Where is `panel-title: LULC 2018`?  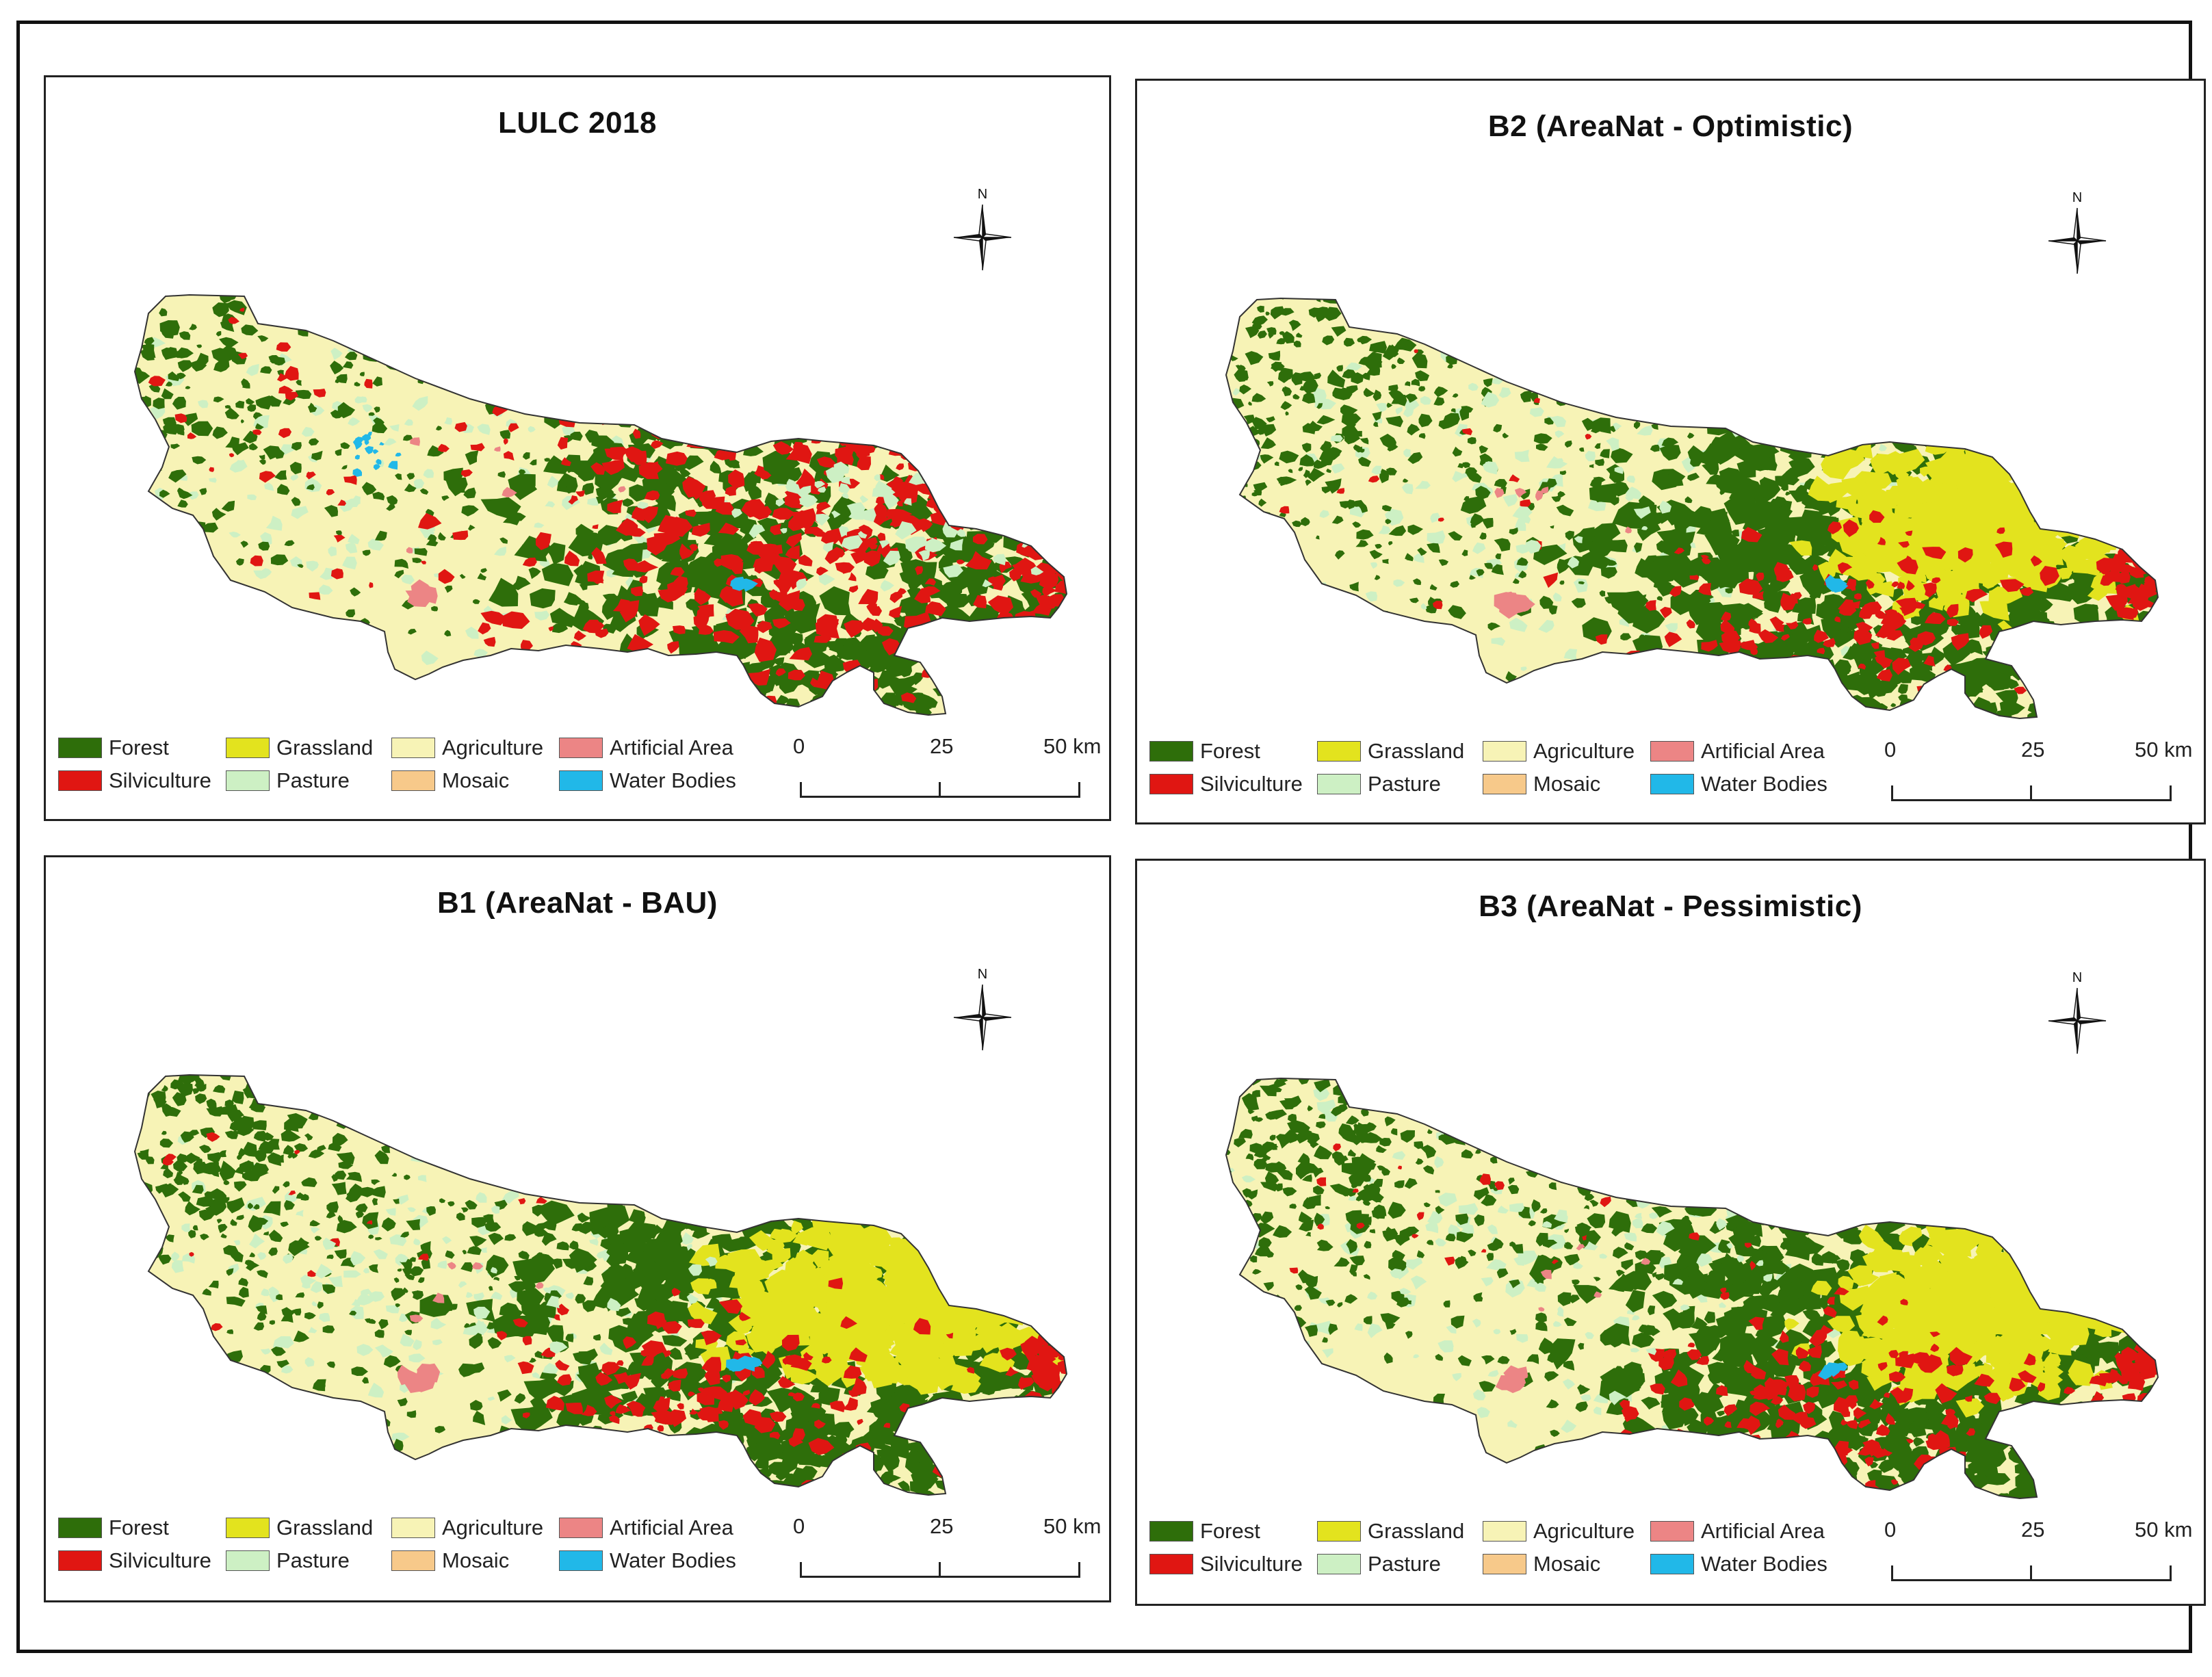 panel-title: LULC 2018 is located at coordinates (577, 123).